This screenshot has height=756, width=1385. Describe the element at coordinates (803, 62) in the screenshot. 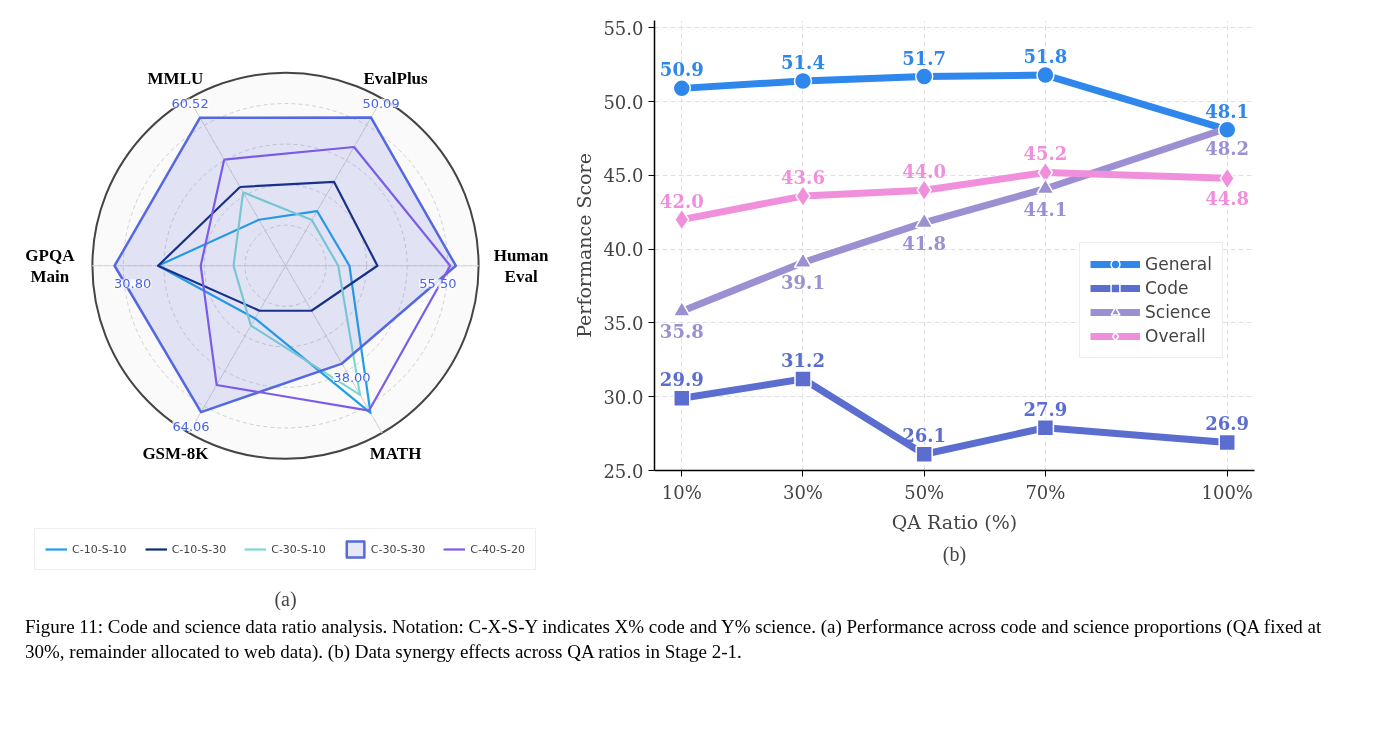

I see `data-label: 51.4` at that location.